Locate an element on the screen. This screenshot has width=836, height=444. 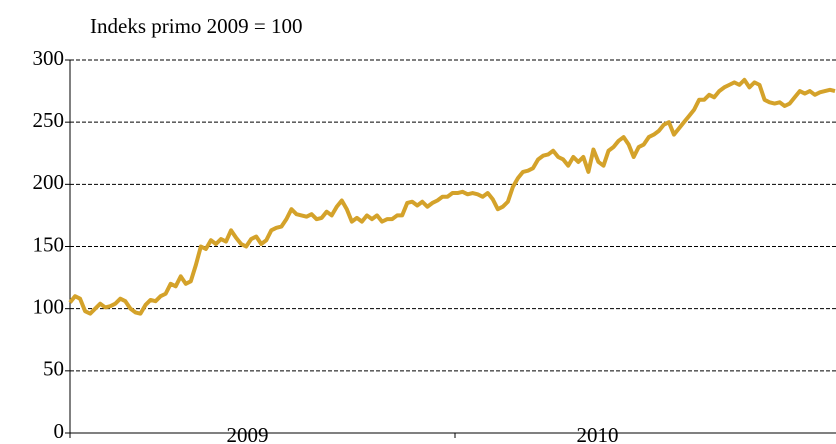
x-tick-label: 2009 is located at coordinates (248, 433).